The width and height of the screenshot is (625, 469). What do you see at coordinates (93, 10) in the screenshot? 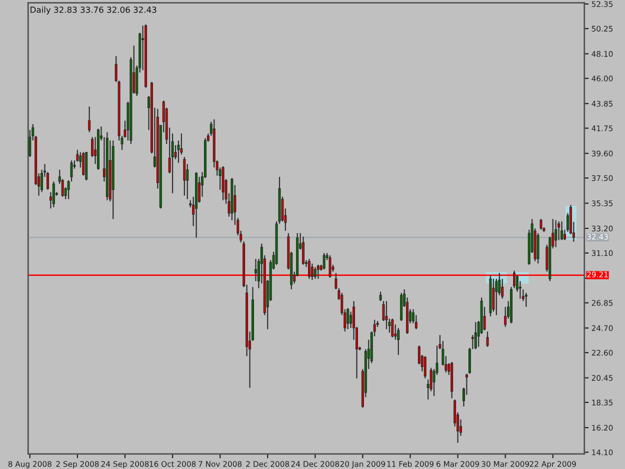
I see `chart-title: Daily 32.83 33.76 32.06 32.43` at bounding box center [93, 10].